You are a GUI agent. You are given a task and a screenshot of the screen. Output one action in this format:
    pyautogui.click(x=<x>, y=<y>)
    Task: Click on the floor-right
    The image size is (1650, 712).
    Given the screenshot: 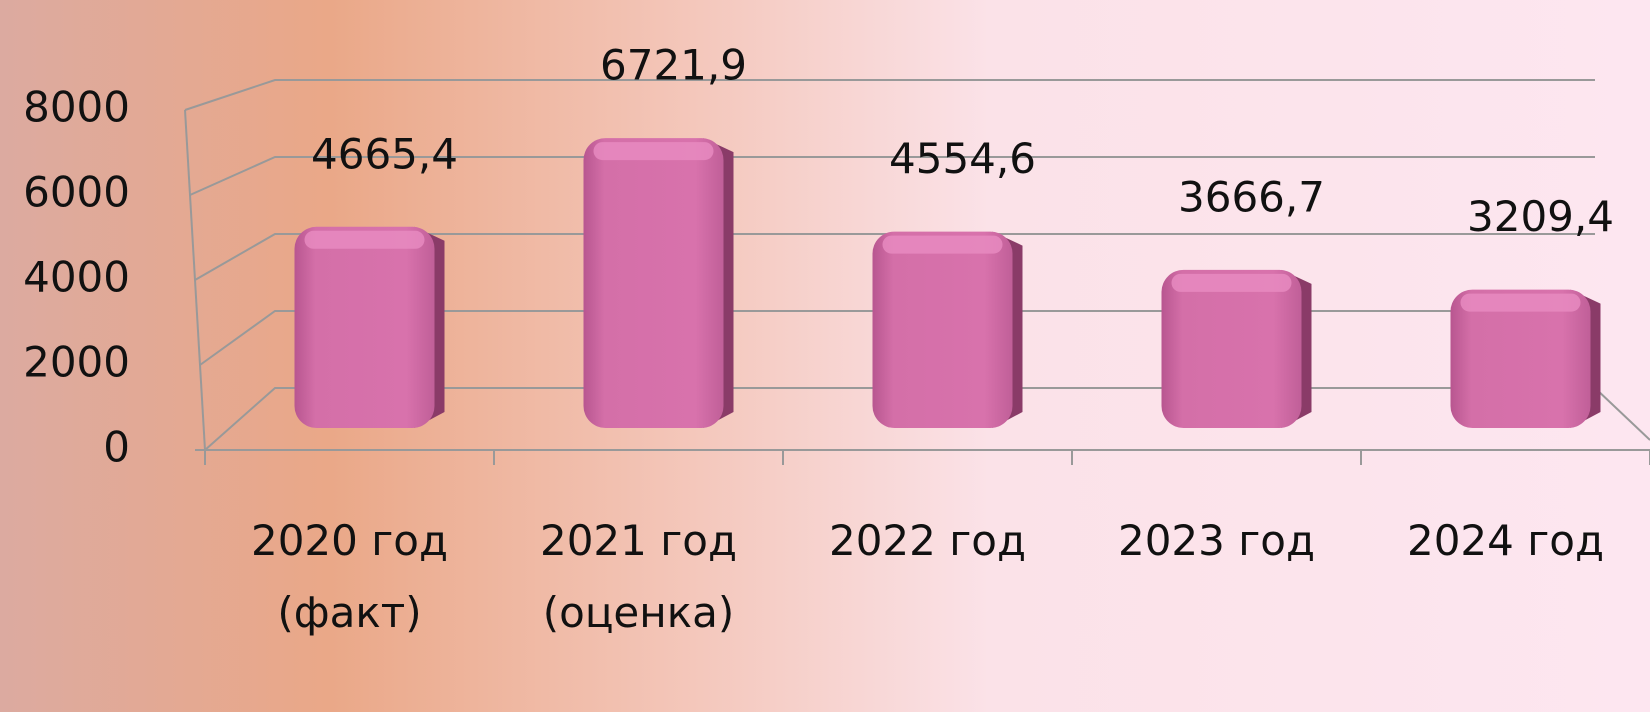 What is the action you would take?
    pyautogui.click(x=1622, y=414)
    